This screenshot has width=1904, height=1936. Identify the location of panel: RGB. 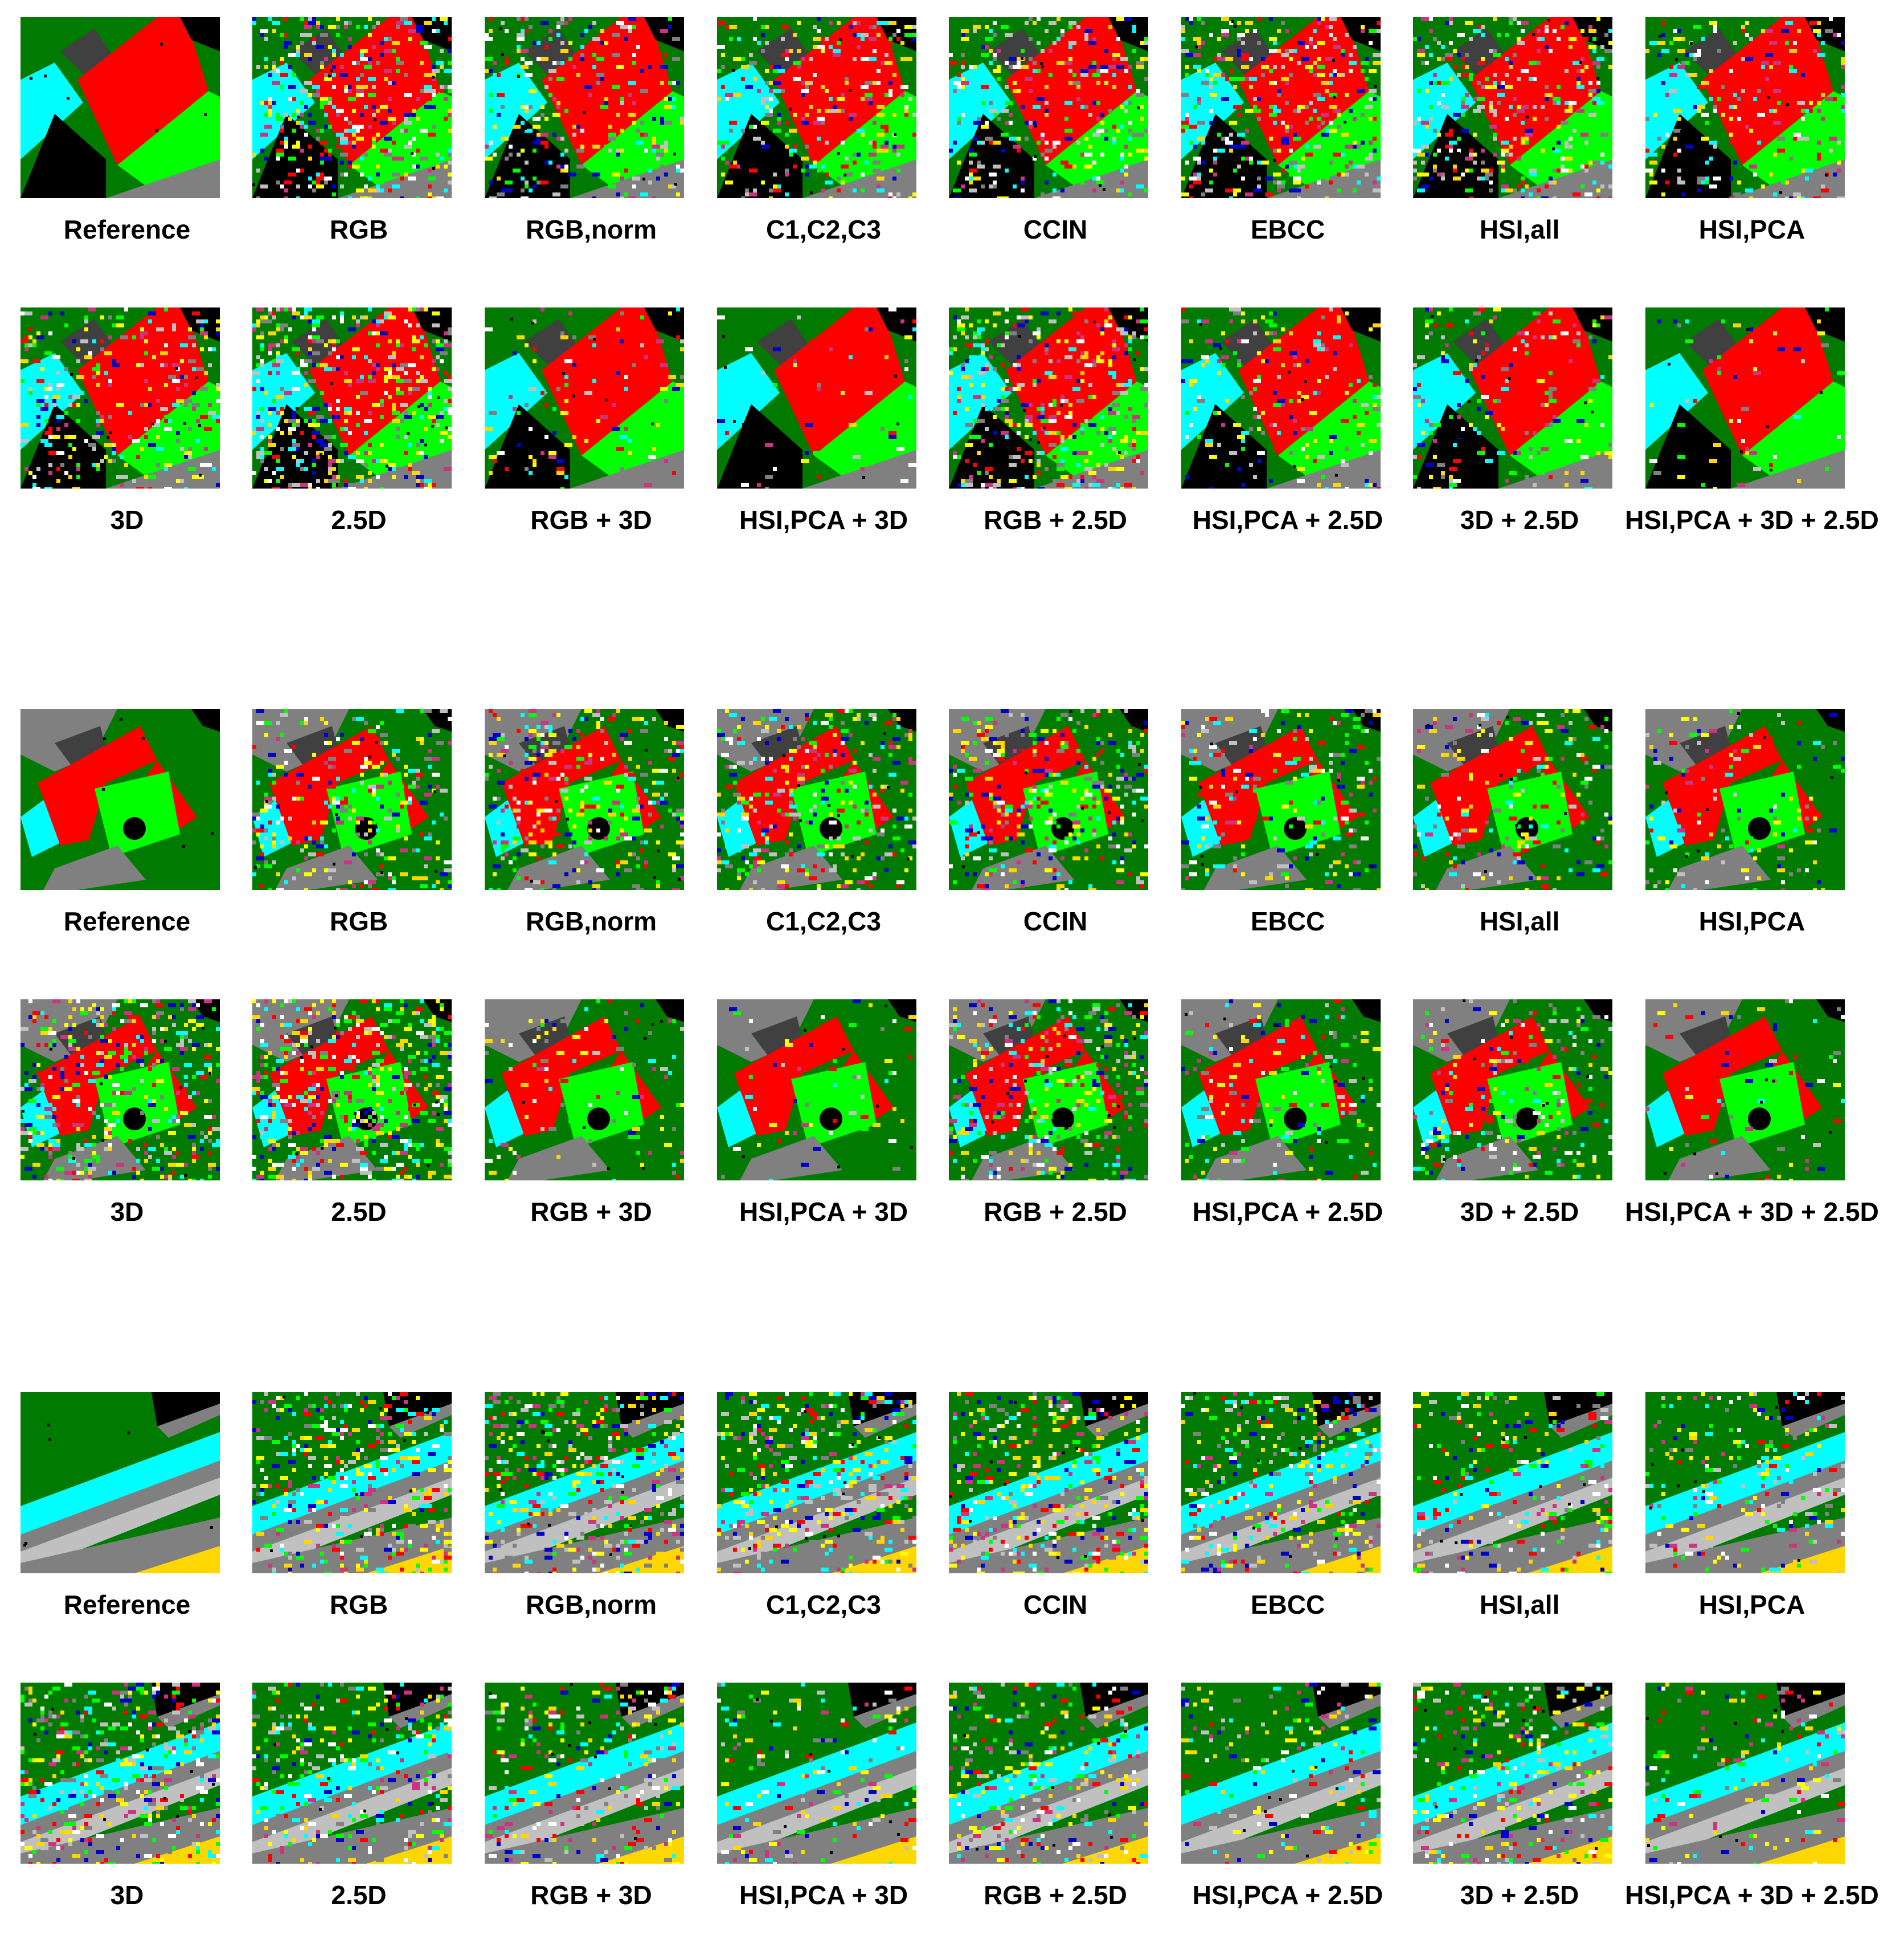
(359, 833).